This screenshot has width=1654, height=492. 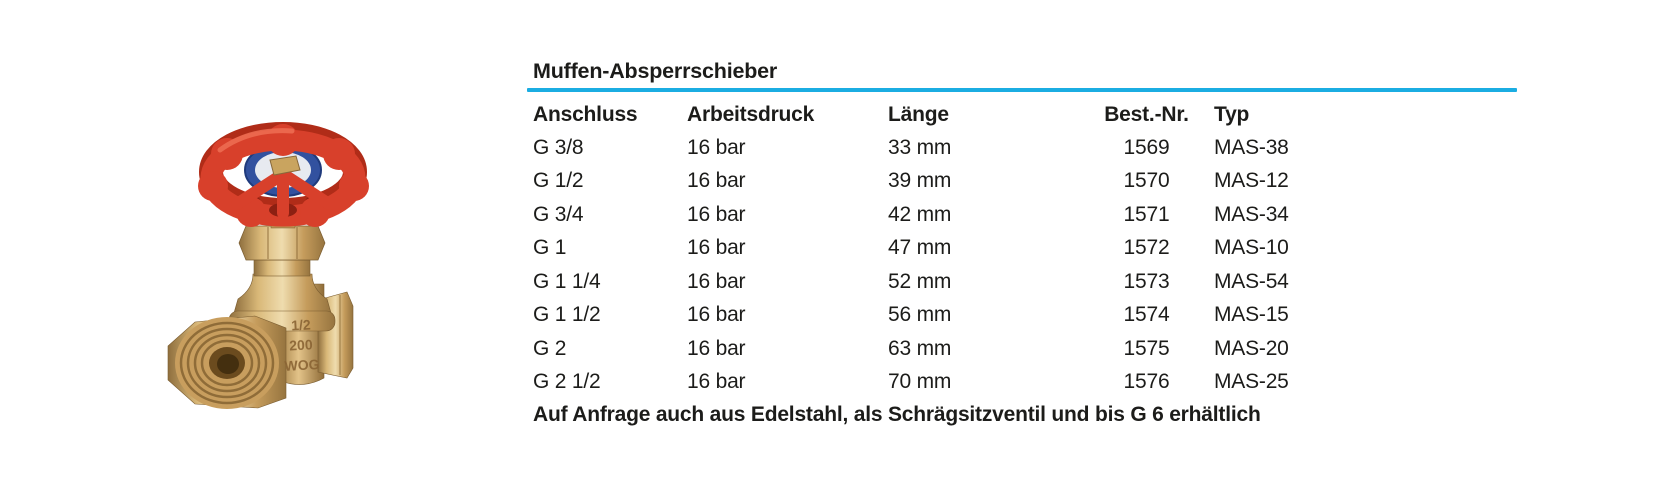 I want to click on table-cell: 39 mm, so click(x=920, y=181).